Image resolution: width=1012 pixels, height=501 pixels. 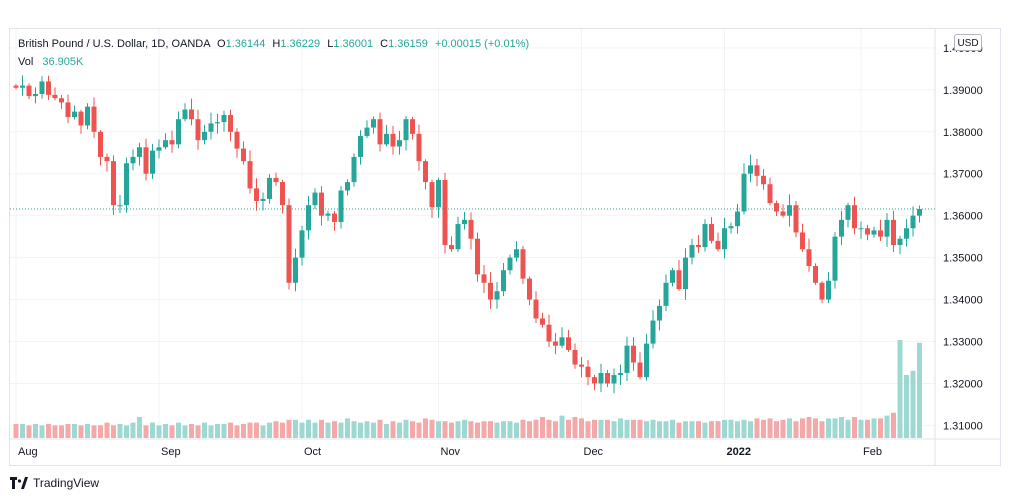 I want to click on x-tick-label: Sep, so click(x=171, y=452).